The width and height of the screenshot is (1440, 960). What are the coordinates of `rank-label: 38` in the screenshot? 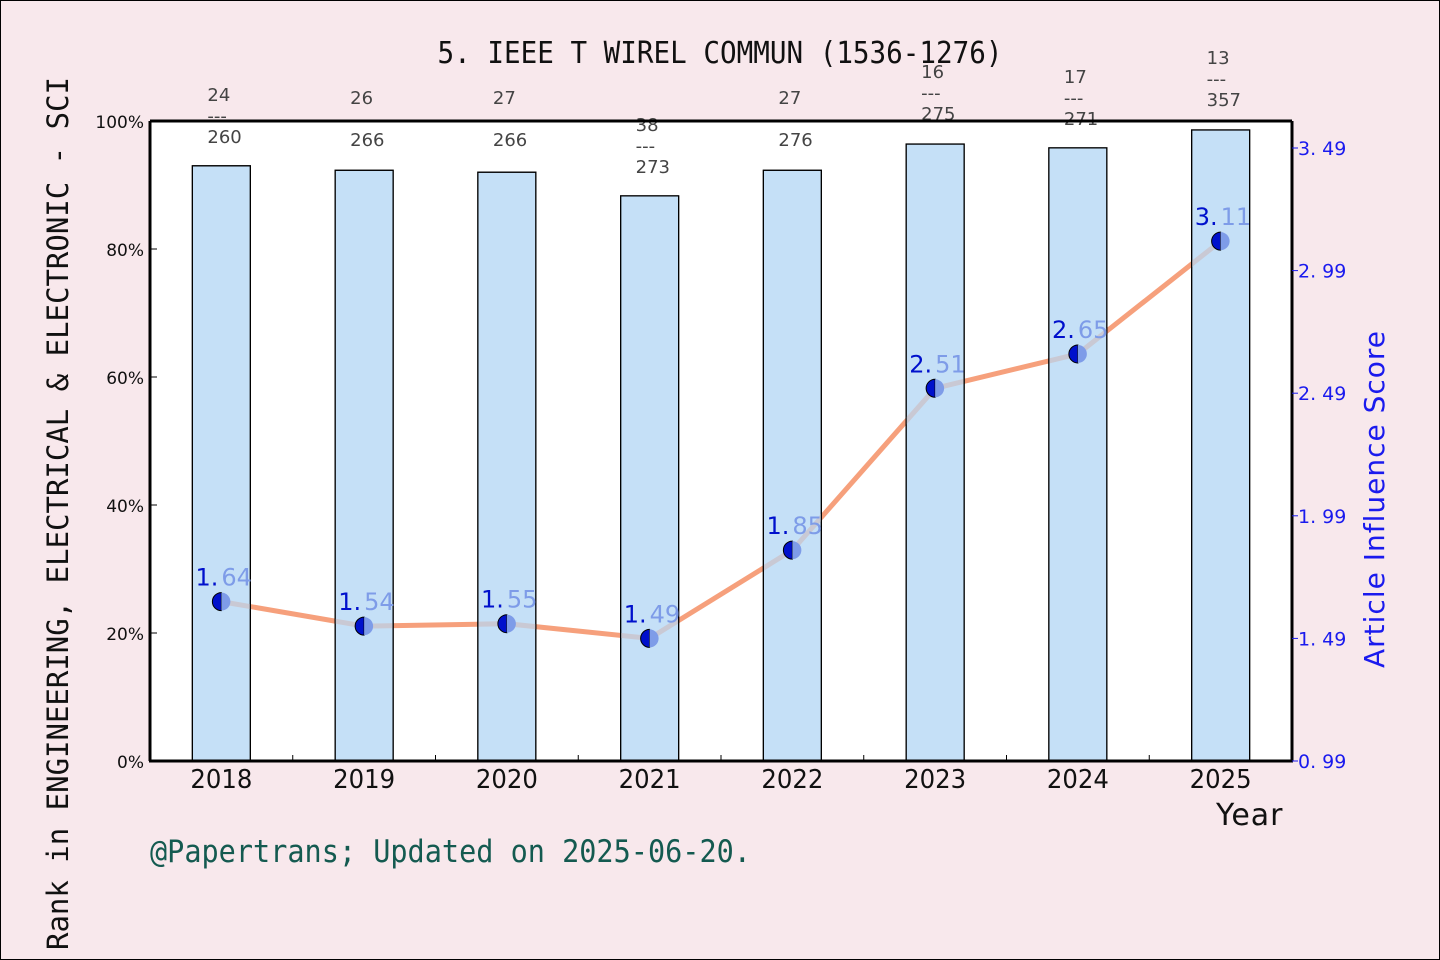 It's located at (647, 125).